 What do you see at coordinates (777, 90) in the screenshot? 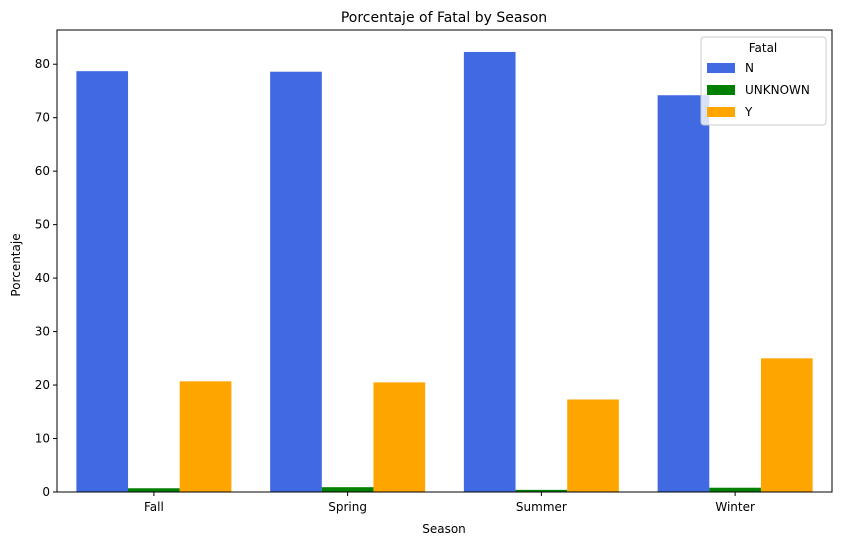
I see `legend-label-unknown: UNKNOWN` at bounding box center [777, 90].